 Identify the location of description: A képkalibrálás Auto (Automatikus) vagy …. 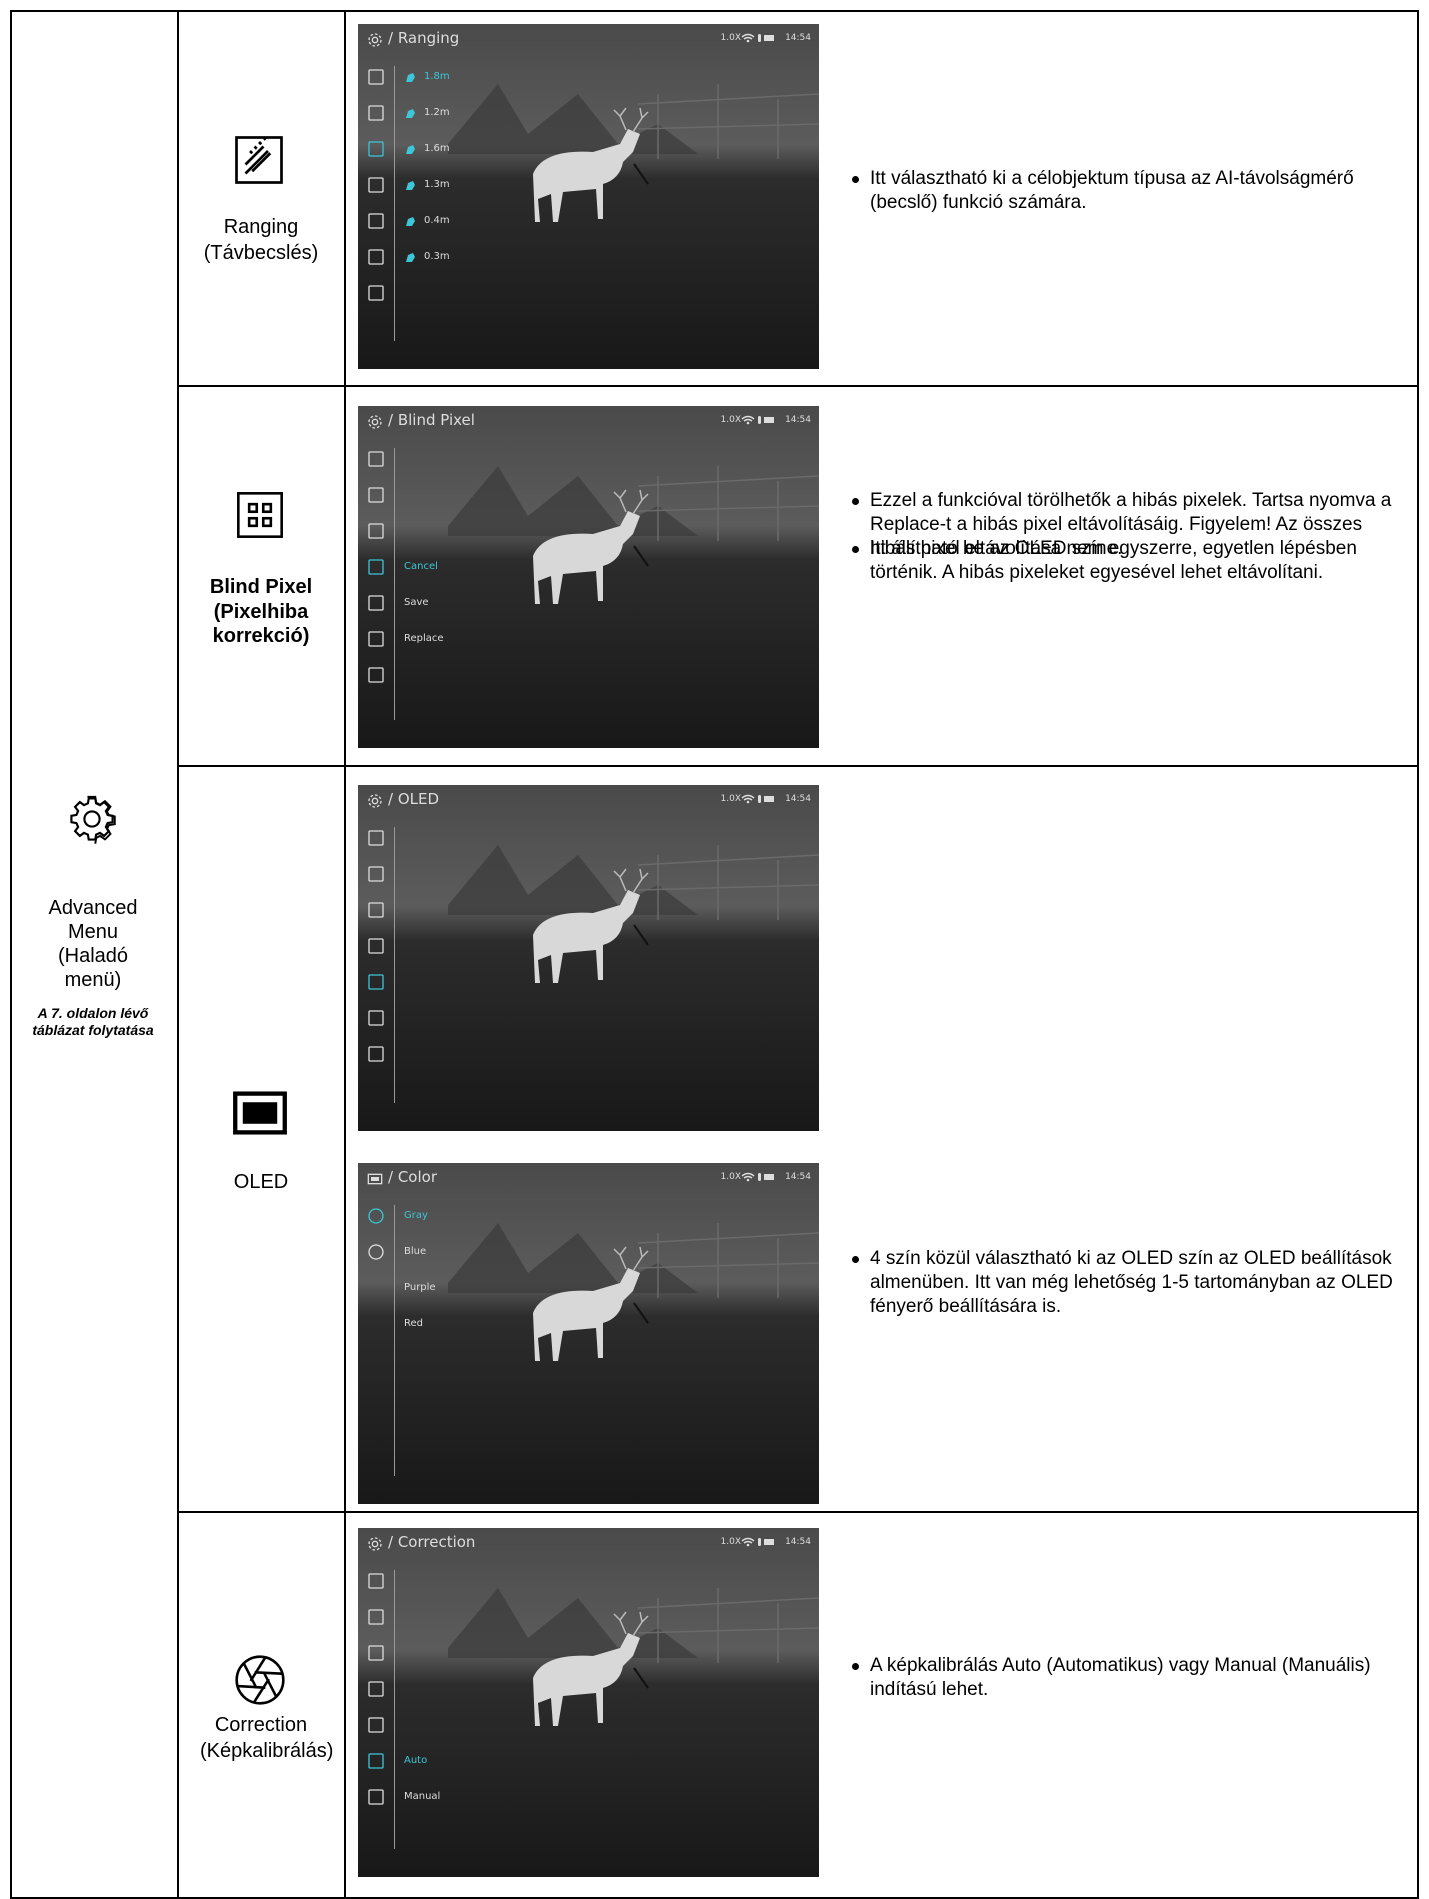
(1128, 1678).